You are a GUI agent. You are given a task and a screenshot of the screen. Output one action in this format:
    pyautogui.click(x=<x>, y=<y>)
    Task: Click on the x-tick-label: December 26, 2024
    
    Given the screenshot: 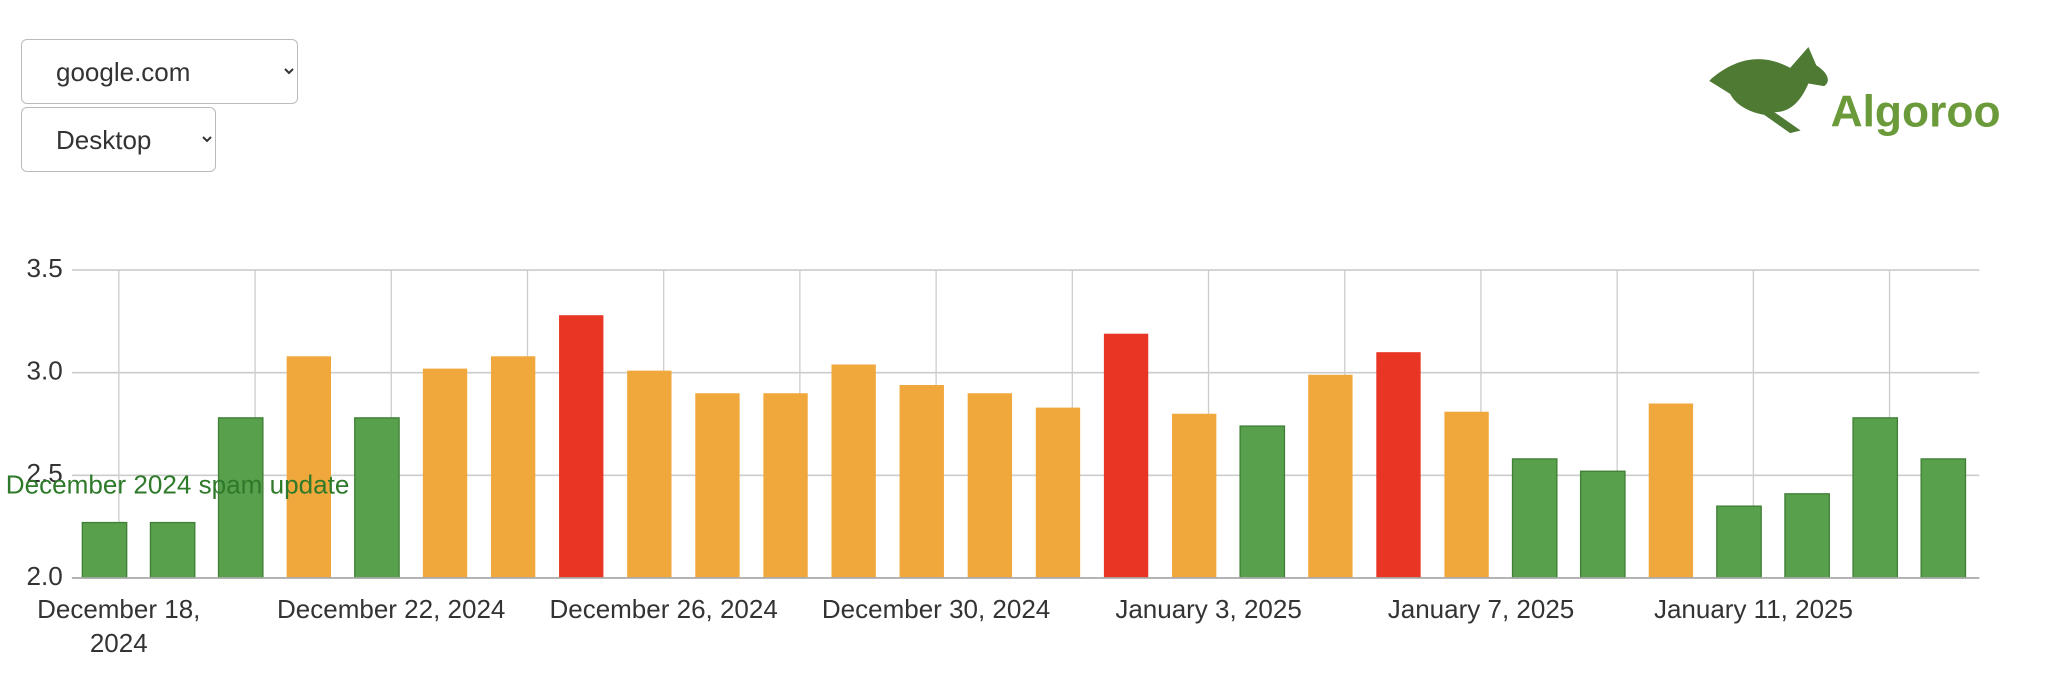 What is the action you would take?
    pyautogui.click(x=663, y=609)
    